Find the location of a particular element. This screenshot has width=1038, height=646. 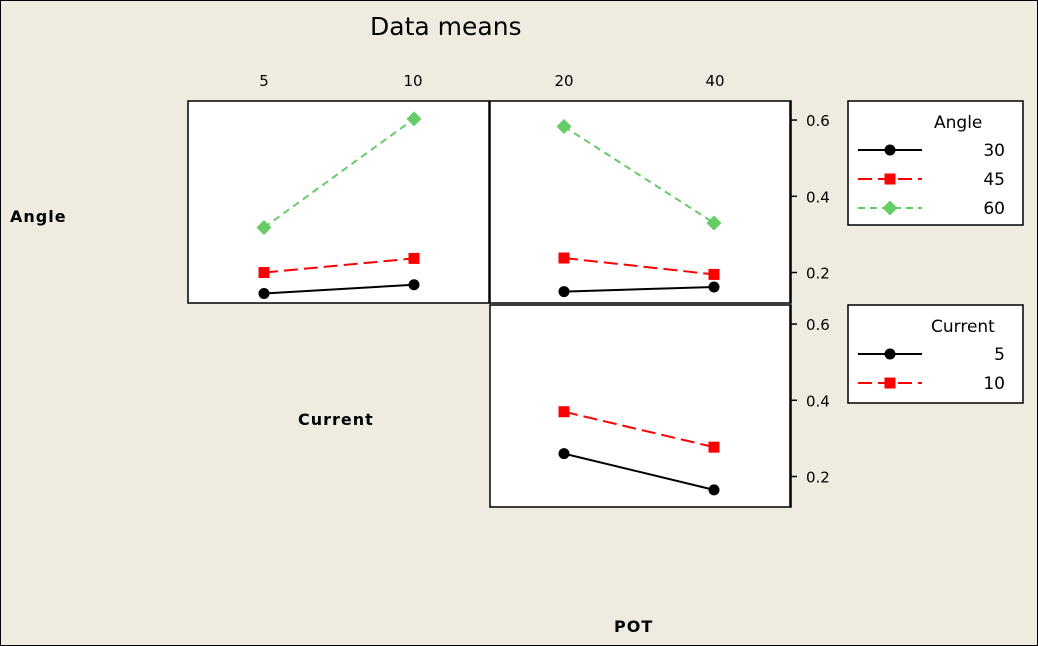

y-tick-label-1-0: 0.2 is located at coordinates (818, 478).